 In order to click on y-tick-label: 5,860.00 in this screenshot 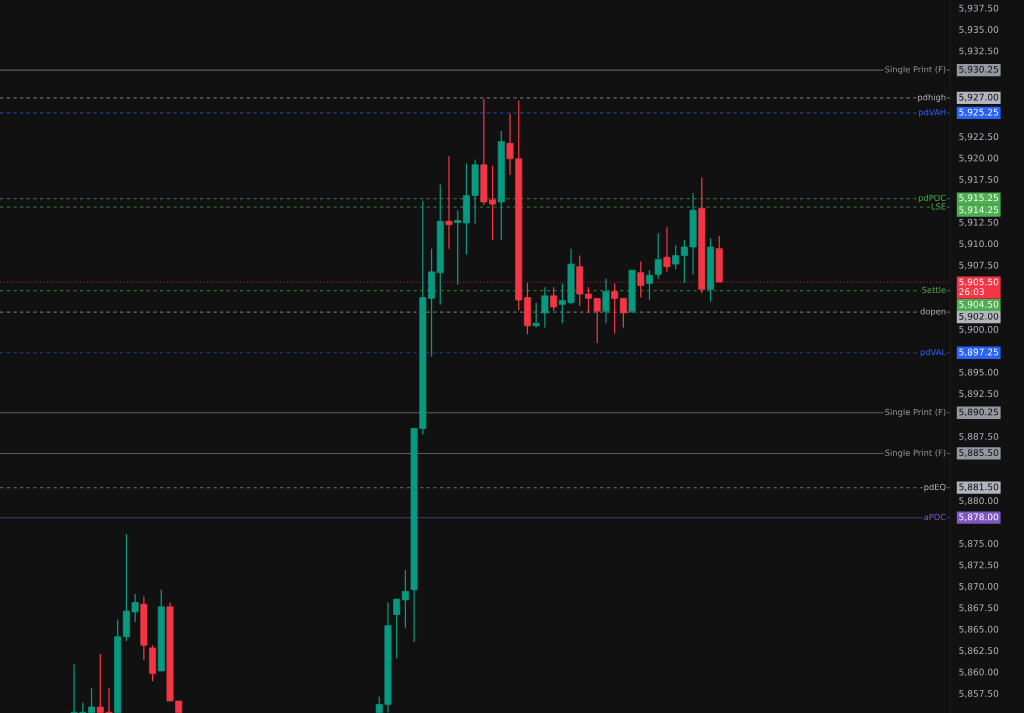, I will do `click(979, 672)`.